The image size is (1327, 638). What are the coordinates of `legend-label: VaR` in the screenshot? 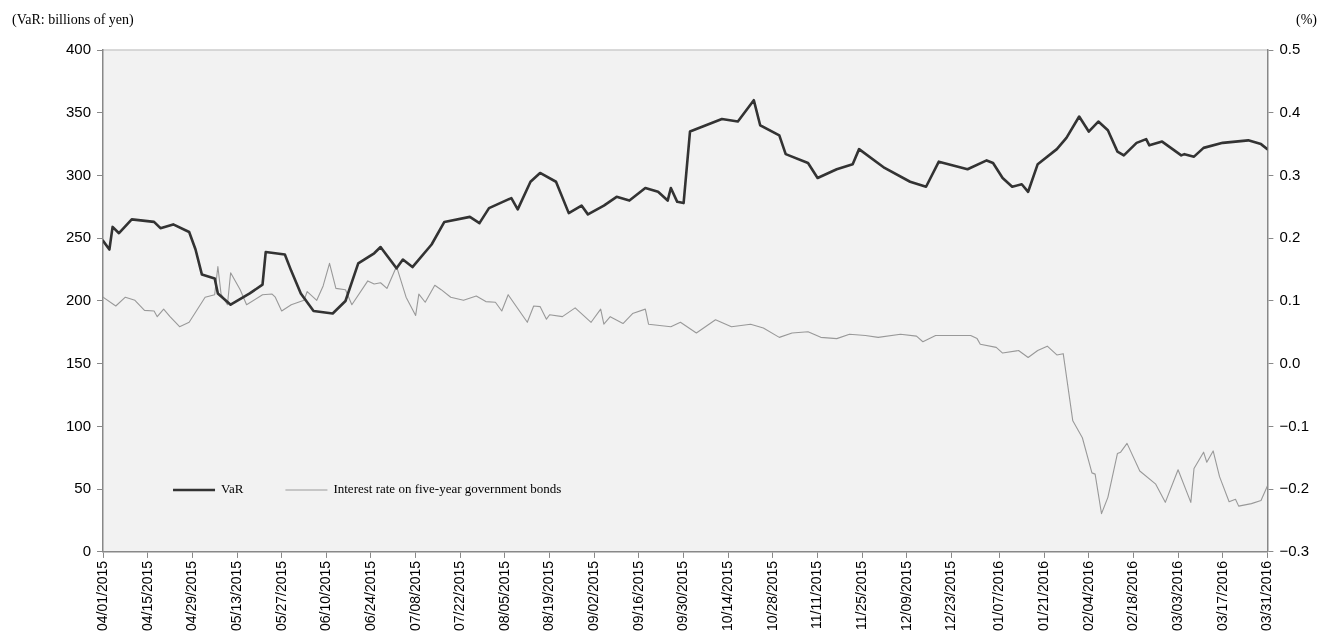 It's located at (232, 489).